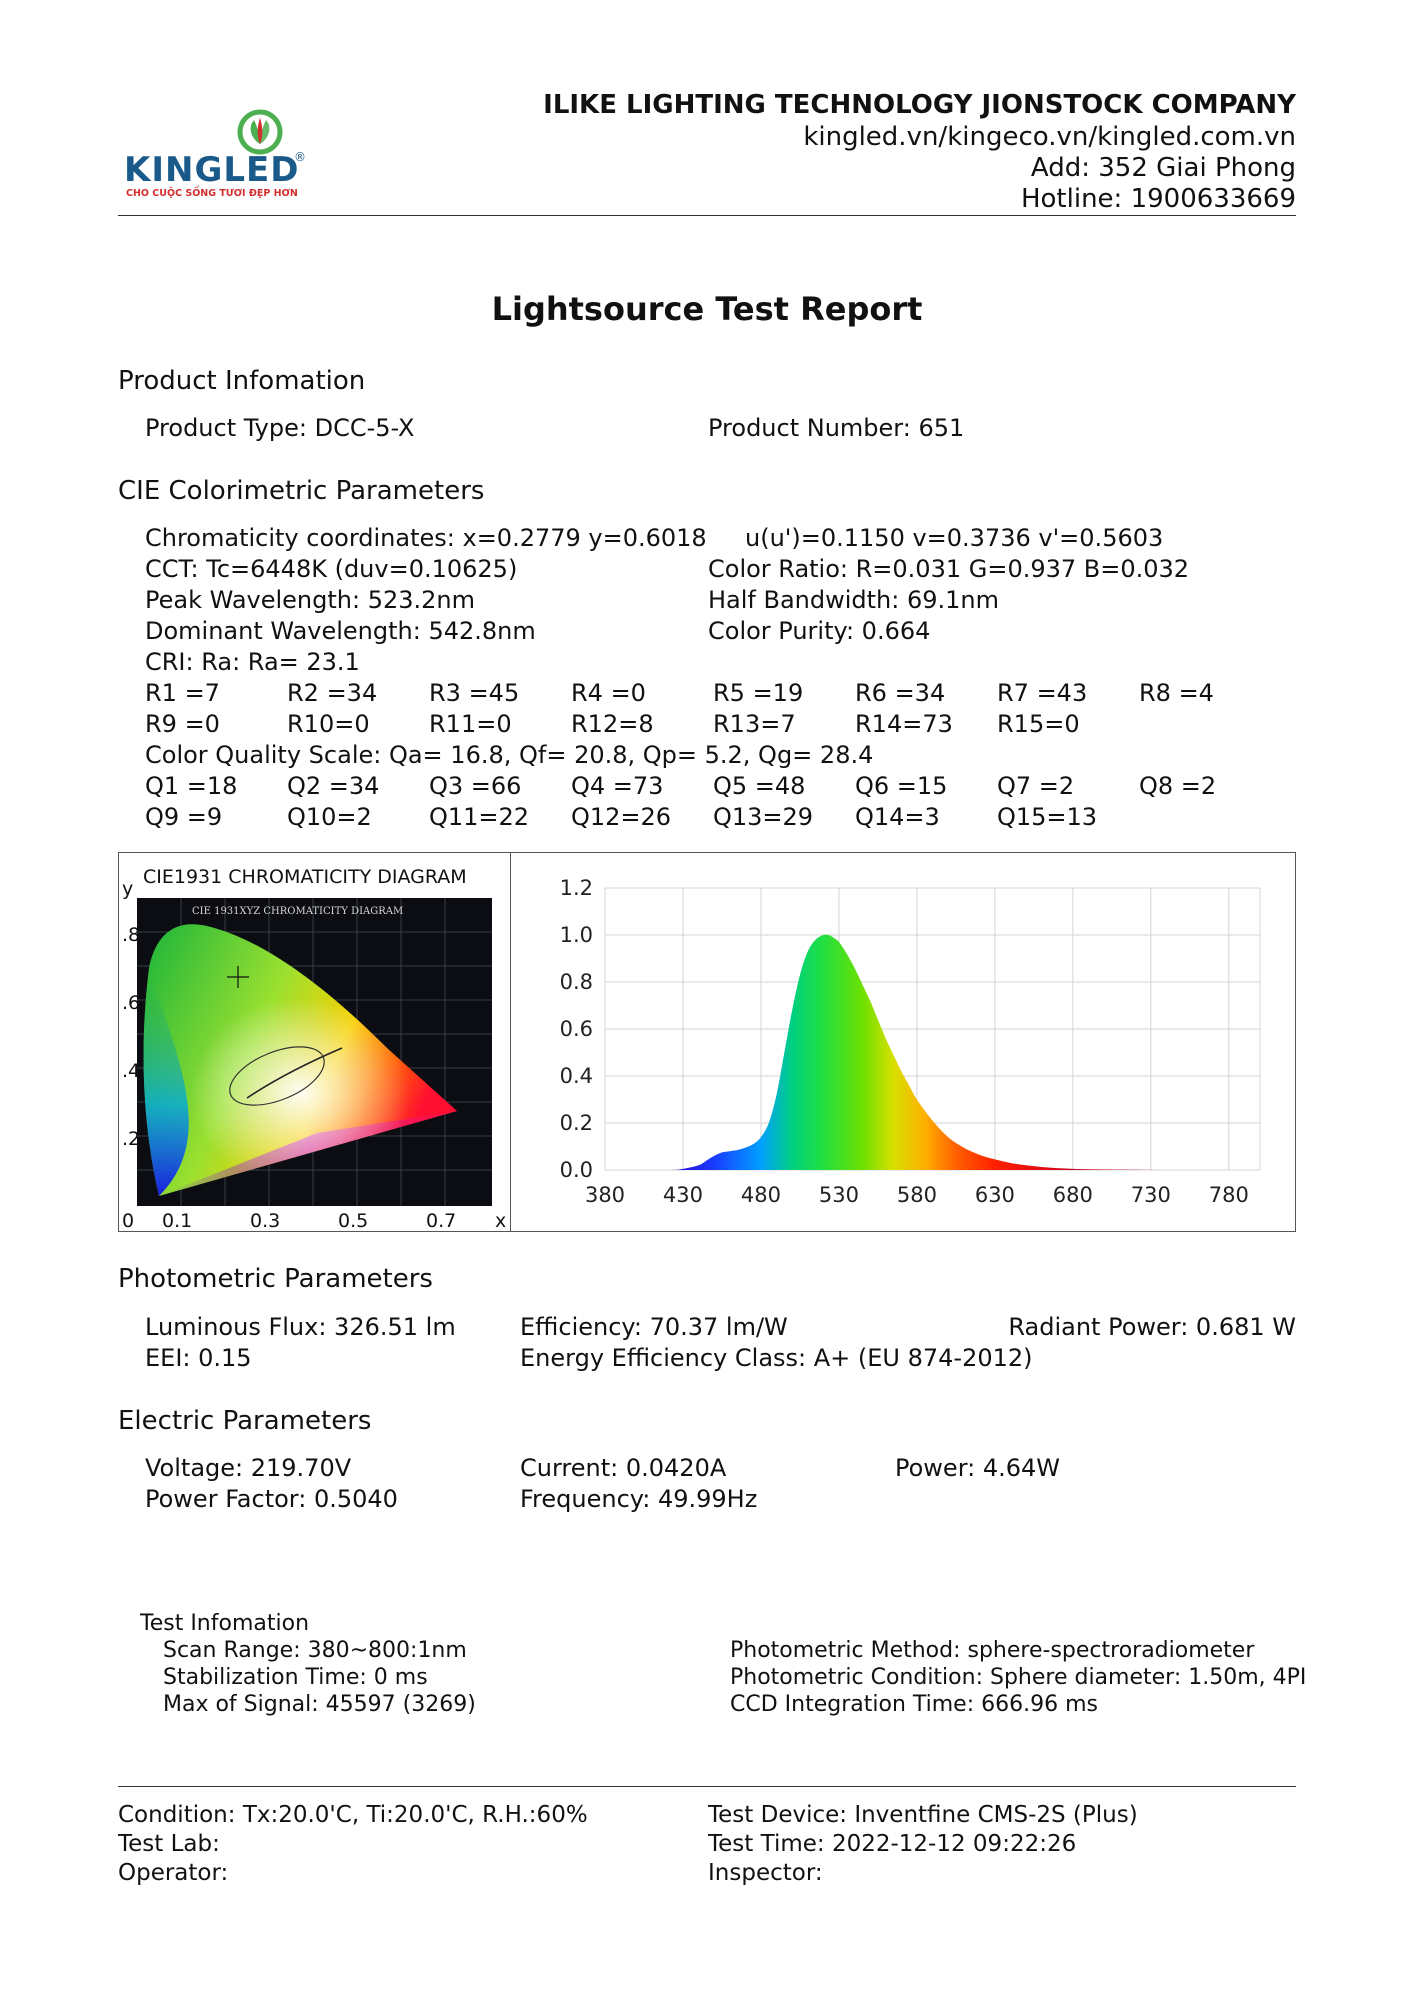  I want to click on spectrum-x-tick-label: 580, so click(917, 1195).